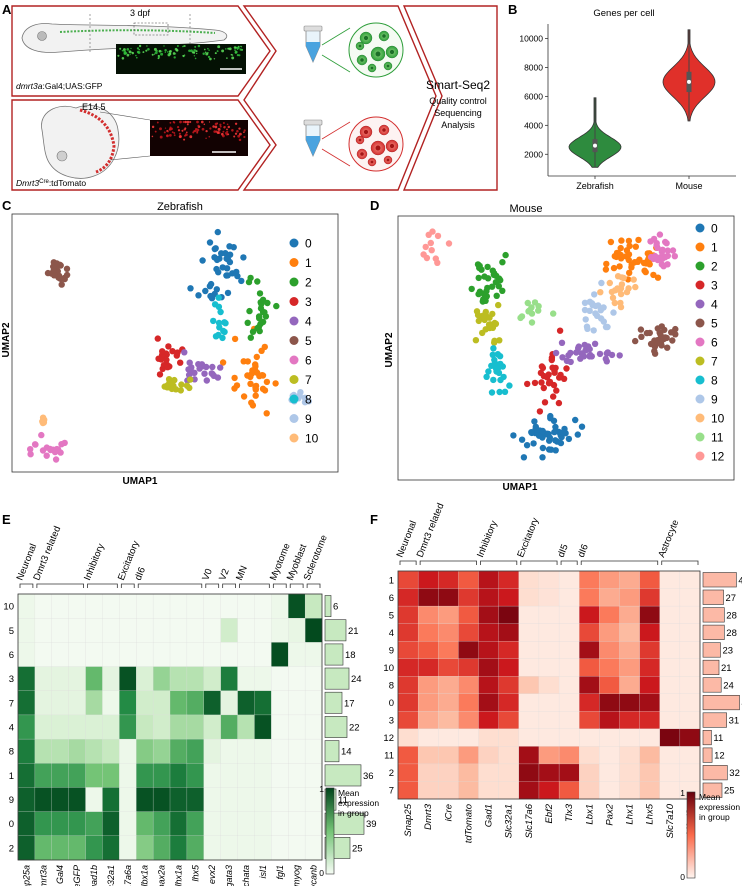  I want to click on gene-label: Dmrt3, so click(428, 816).